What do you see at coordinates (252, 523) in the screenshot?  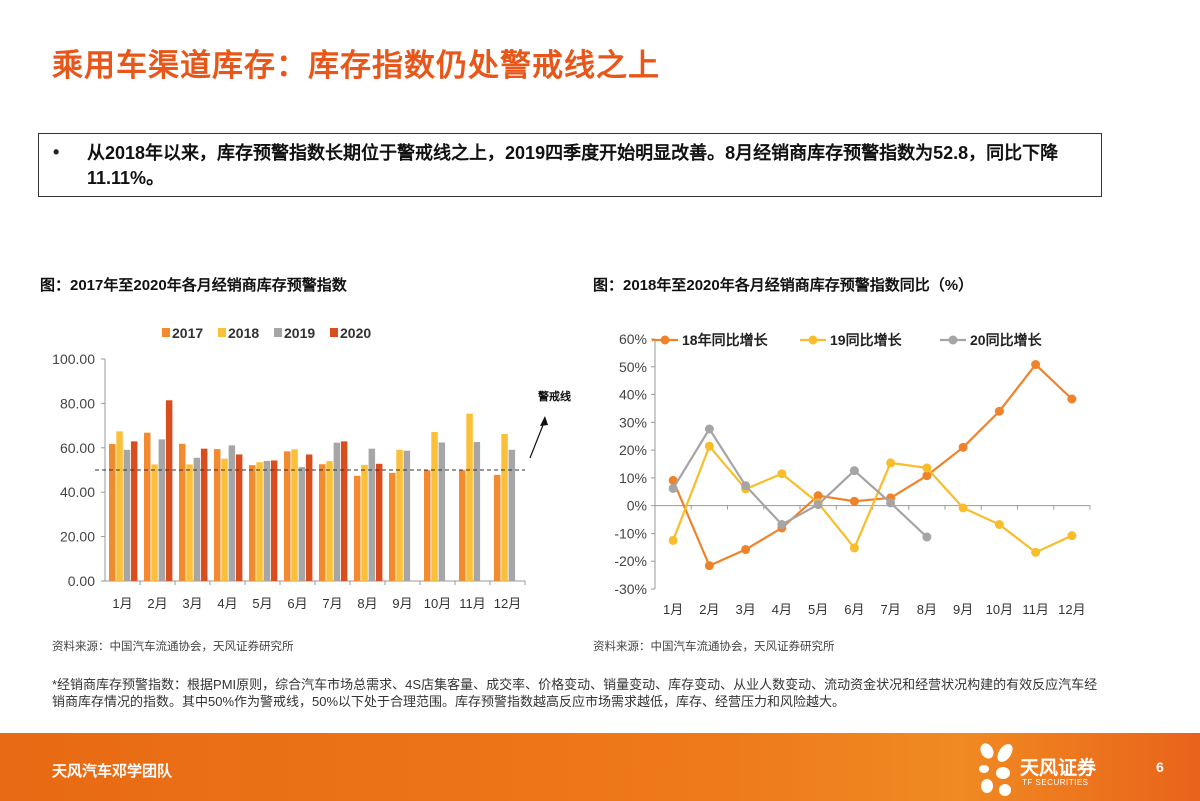 I see `bar-2017-5月` at bounding box center [252, 523].